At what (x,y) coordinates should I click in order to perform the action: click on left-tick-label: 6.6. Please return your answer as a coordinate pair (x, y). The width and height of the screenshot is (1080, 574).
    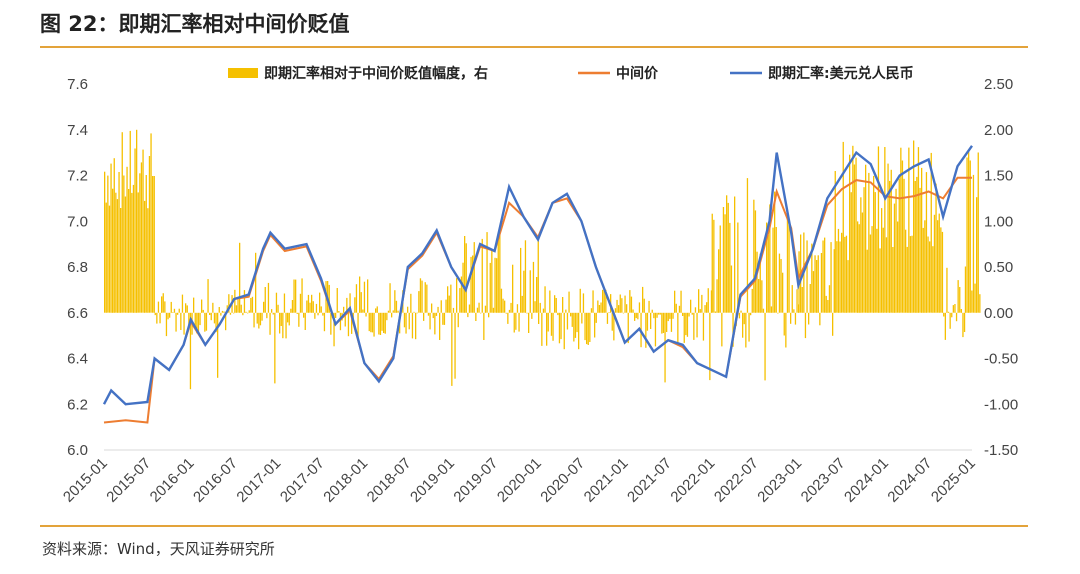
    Looking at the image, I should click on (77, 313).